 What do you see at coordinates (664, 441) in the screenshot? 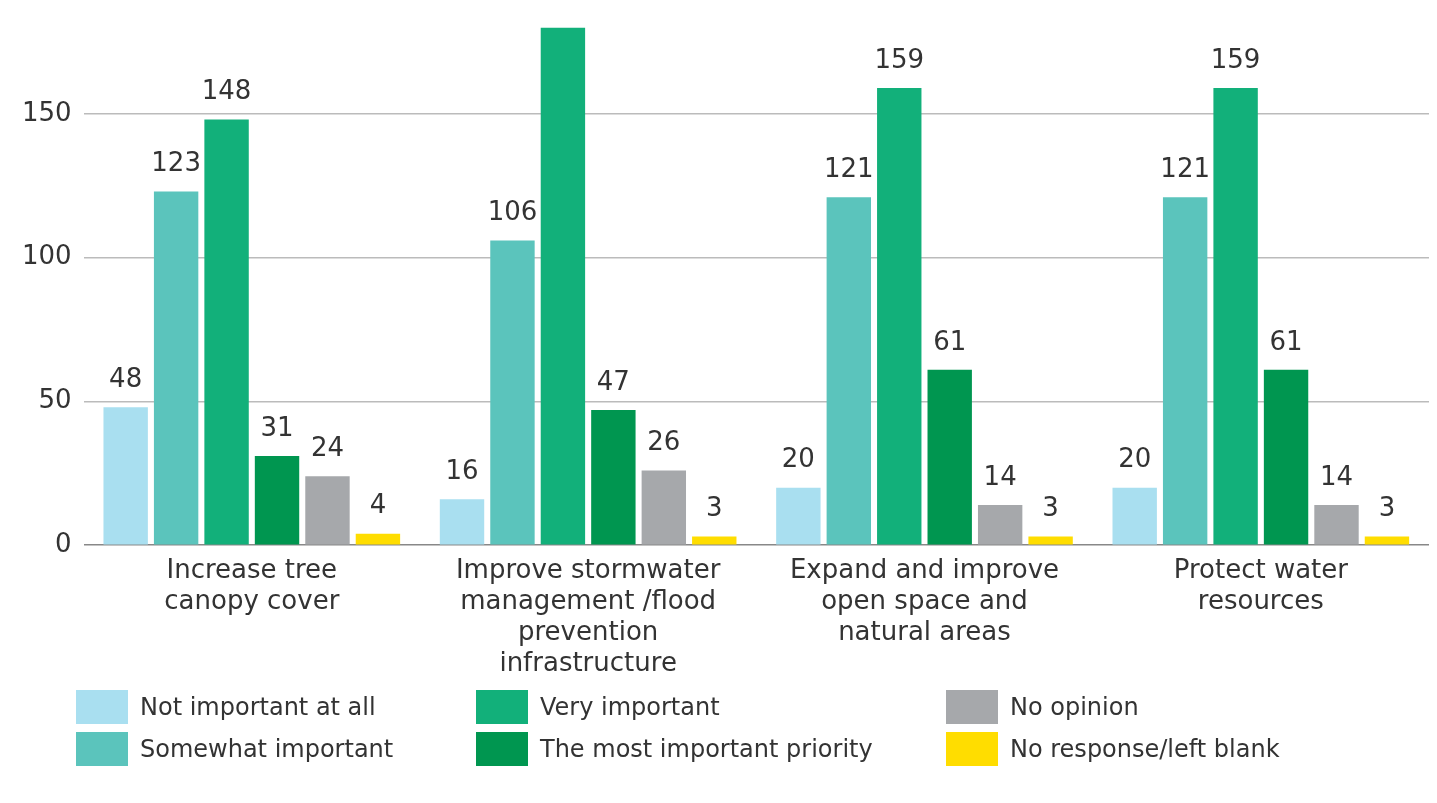
I see `data-label: 26` at bounding box center [664, 441].